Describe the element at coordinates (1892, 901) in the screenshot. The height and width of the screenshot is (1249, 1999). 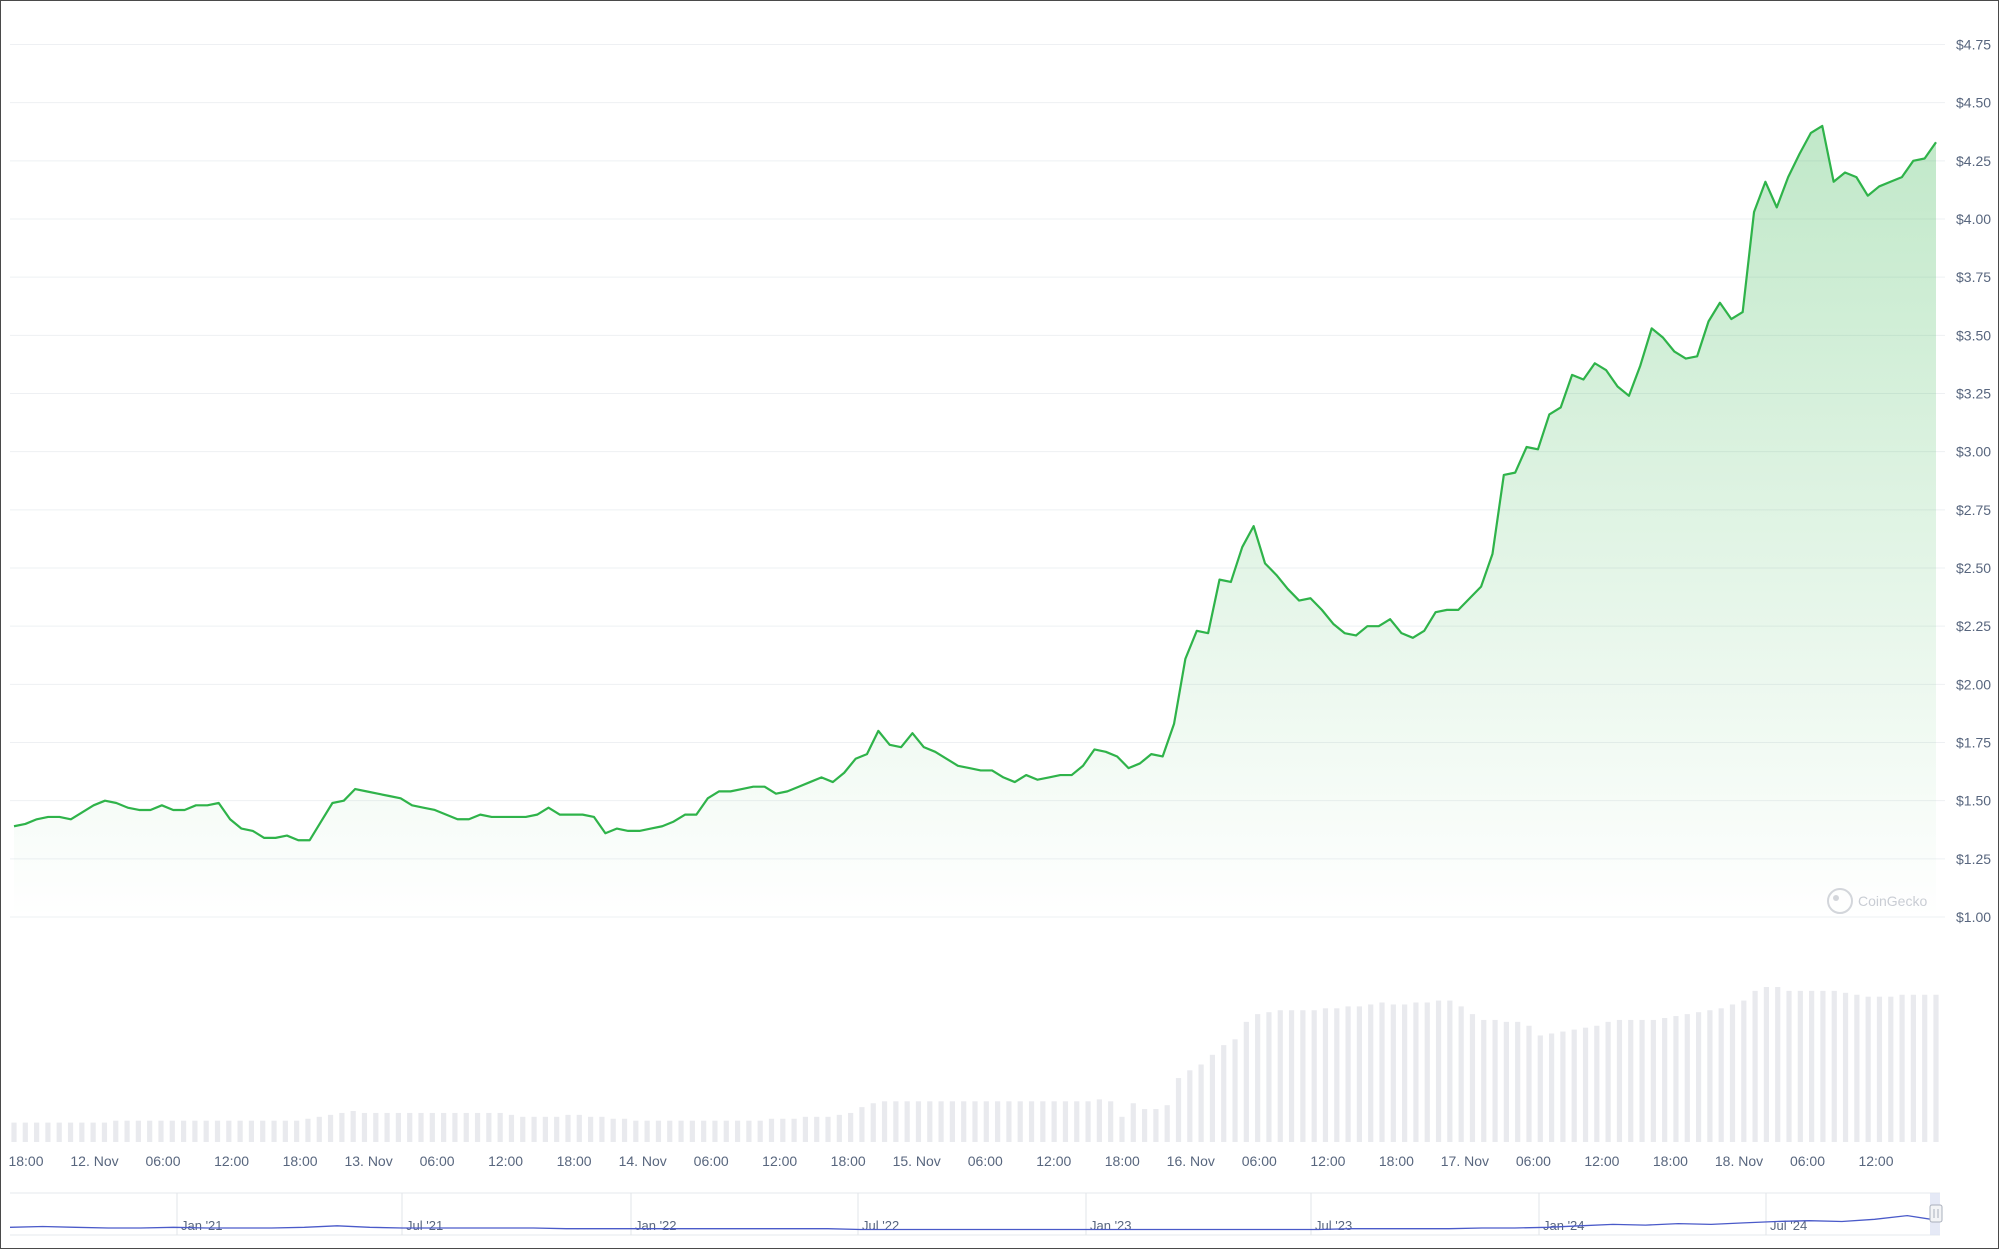
I see `watermark-text: CoinGecko` at that location.